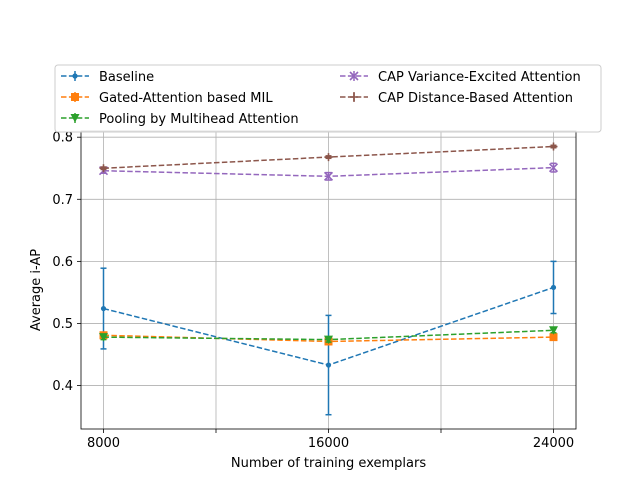 The width and height of the screenshot is (640, 480). What do you see at coordinates (328, 463) in the screenshot?
I see `x-axis-label: Number of training exemplars` at bounding box center [328, 463].